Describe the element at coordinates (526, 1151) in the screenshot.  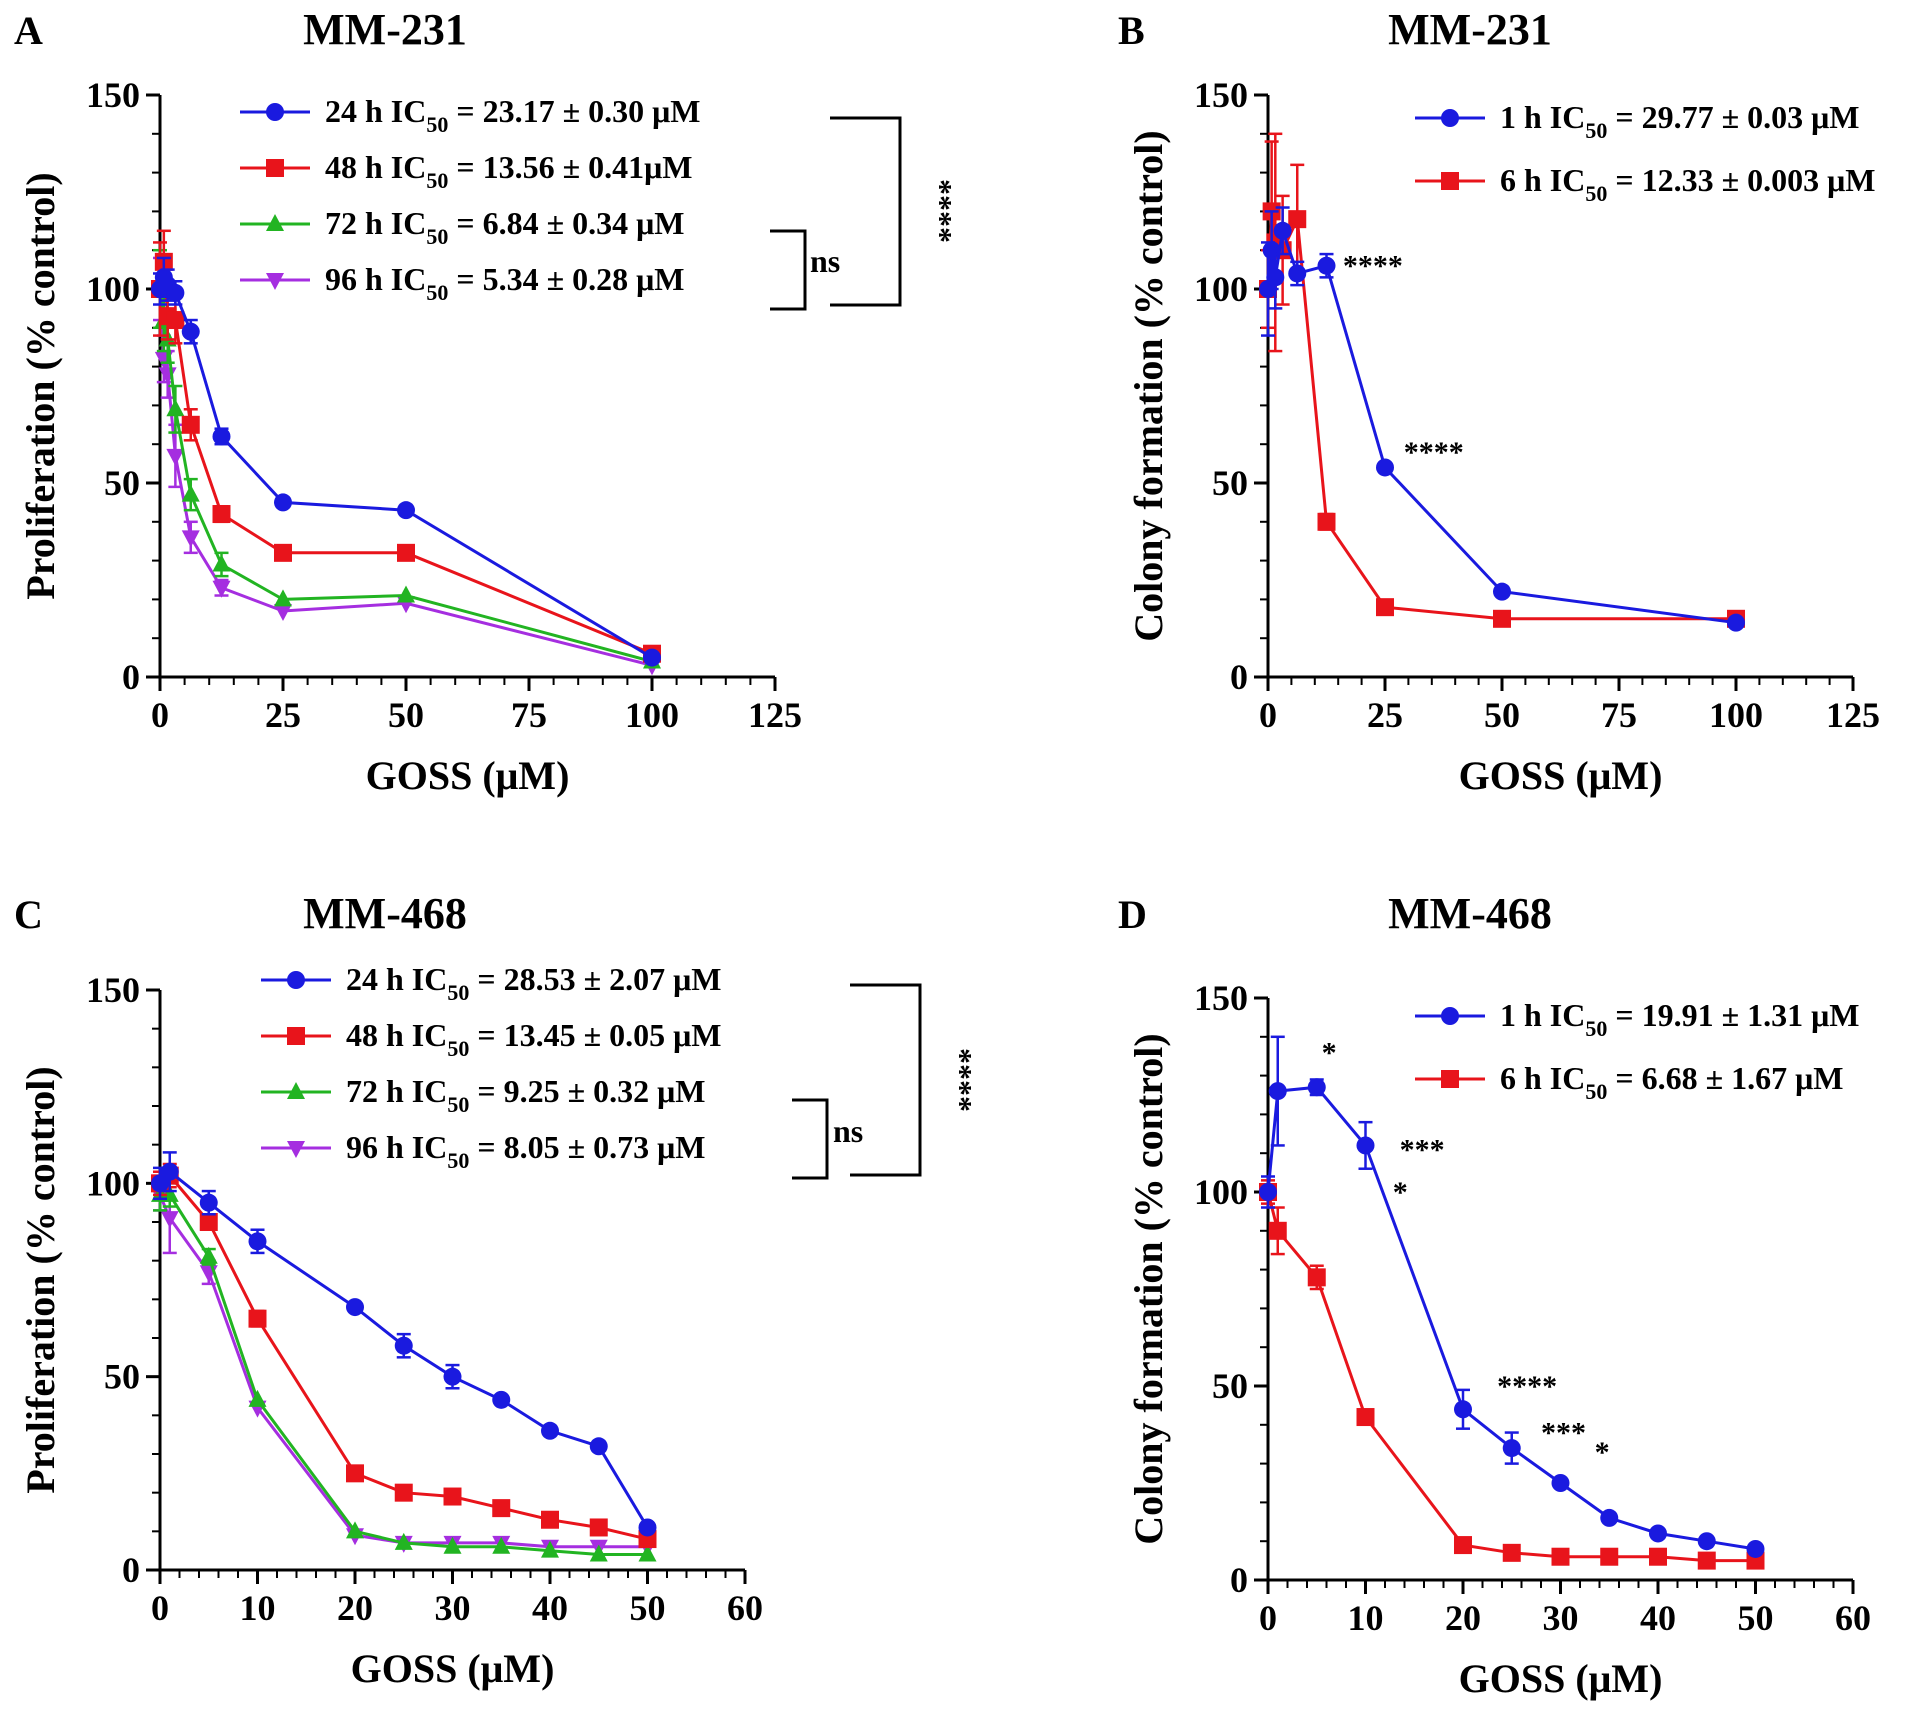
I see `legend-label: 96 h IC50 = 8.05 ± 0.73 μM` at that location.